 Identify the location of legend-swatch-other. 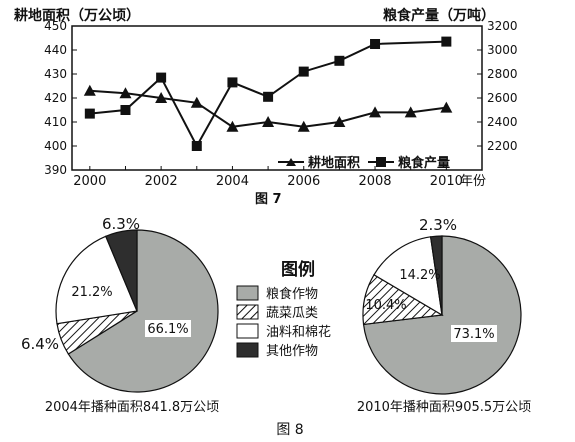
(247, 350).